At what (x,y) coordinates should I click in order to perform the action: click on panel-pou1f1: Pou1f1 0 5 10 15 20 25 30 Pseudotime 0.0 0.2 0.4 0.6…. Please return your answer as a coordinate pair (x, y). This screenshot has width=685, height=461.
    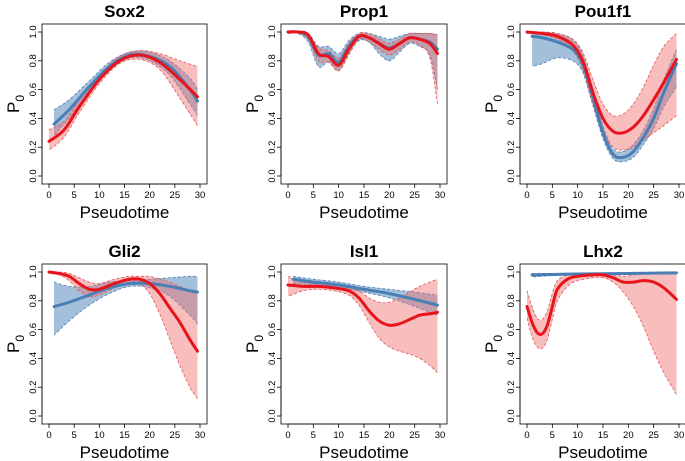
    Looking at the image, I should click on (583, 112).